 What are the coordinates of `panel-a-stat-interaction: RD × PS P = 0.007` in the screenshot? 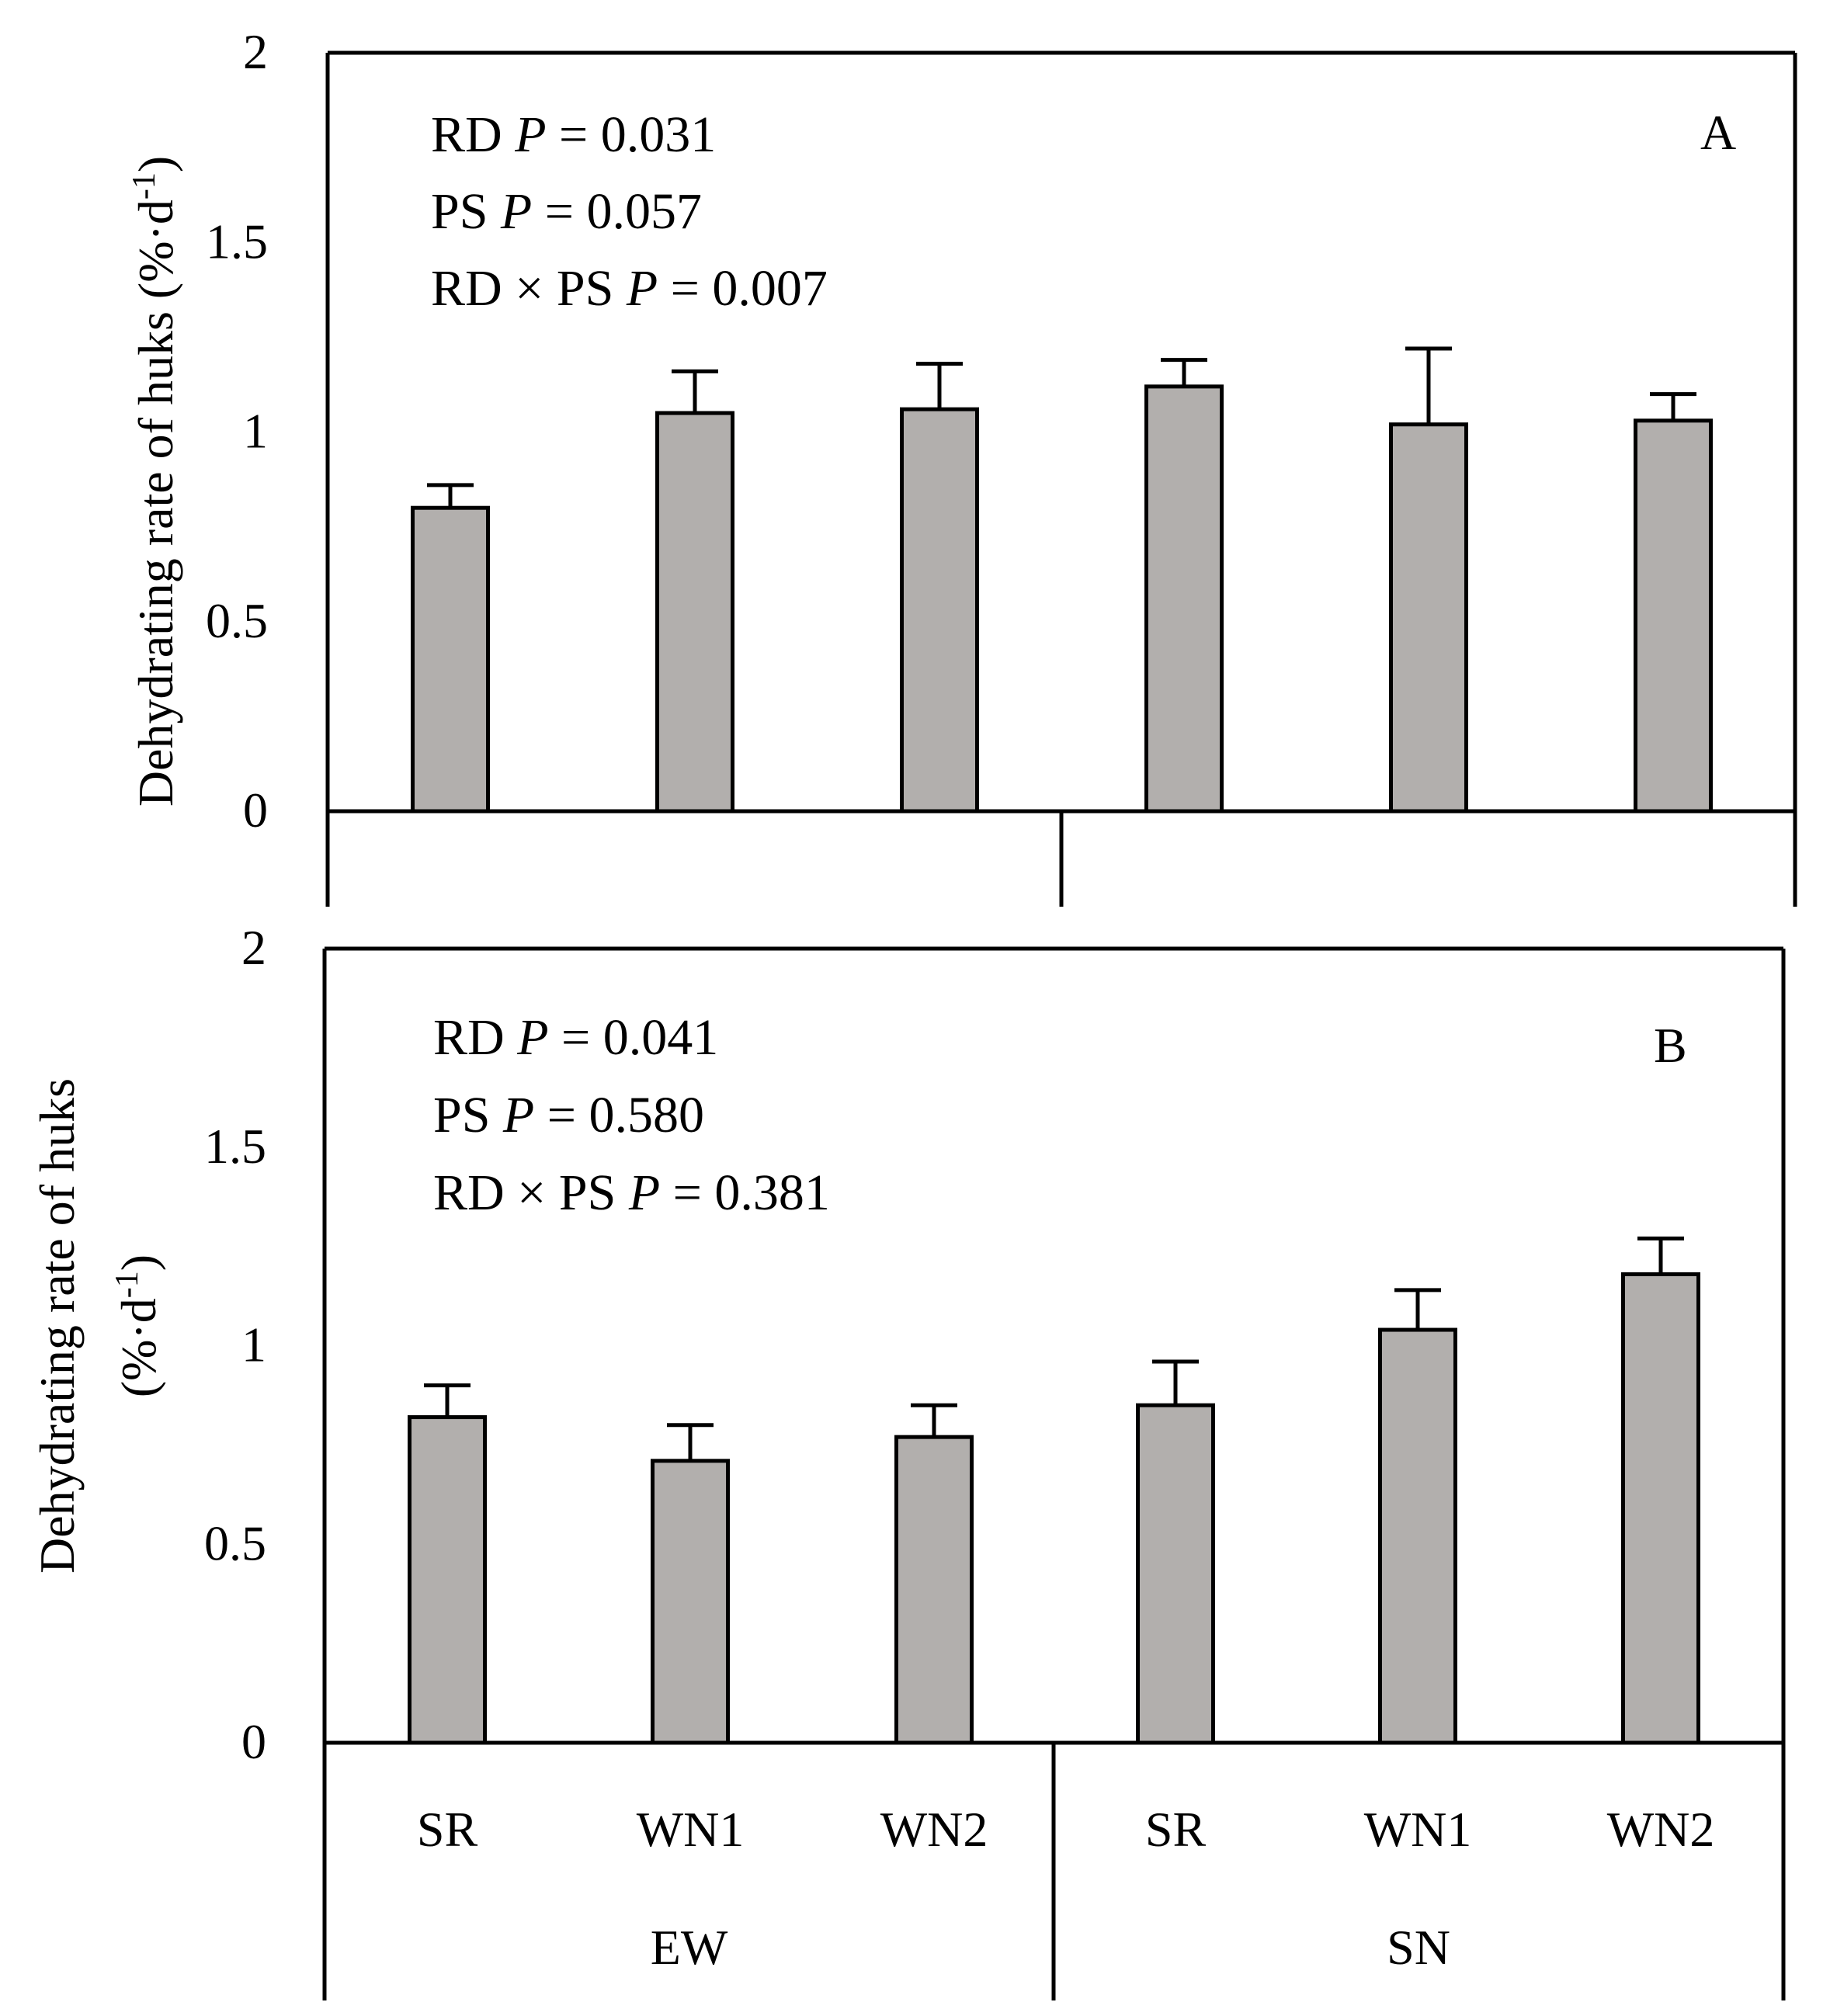 It's located at (629, 288).